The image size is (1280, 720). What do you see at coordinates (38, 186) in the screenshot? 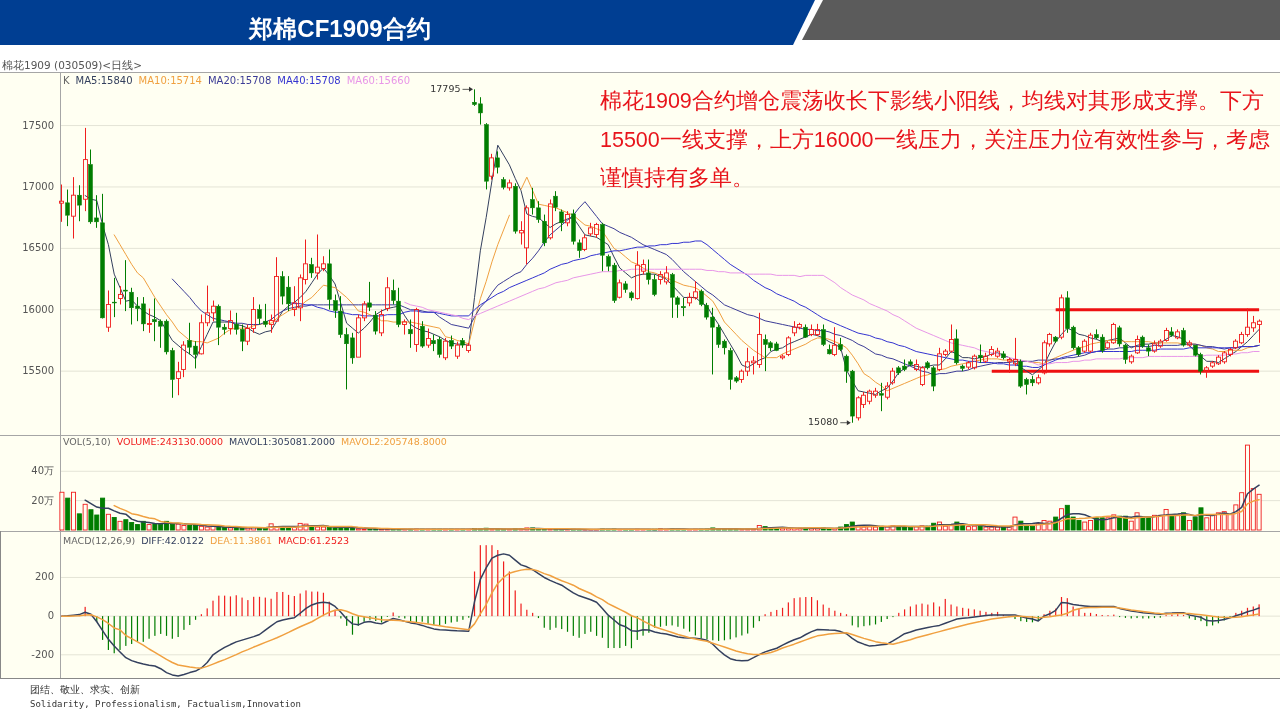
I see `y-tick-label: 17000` at bounding box center [38, 186].